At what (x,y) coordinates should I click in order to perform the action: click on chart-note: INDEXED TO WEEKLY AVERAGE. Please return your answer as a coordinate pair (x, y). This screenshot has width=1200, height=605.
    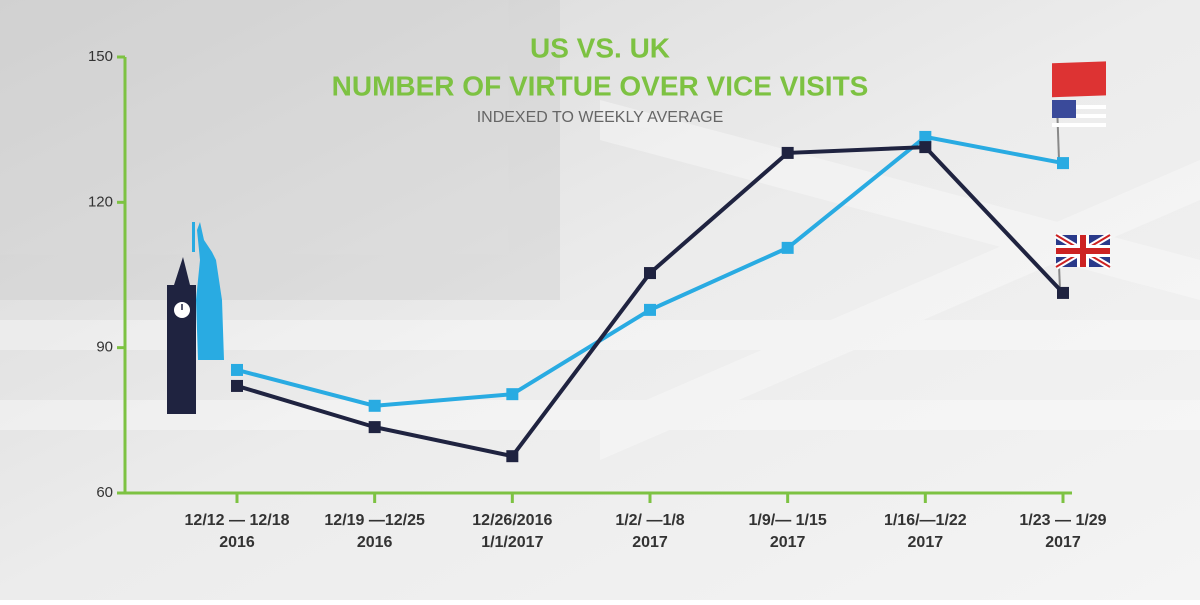
    Looking at the image, I should click on (600, 117).